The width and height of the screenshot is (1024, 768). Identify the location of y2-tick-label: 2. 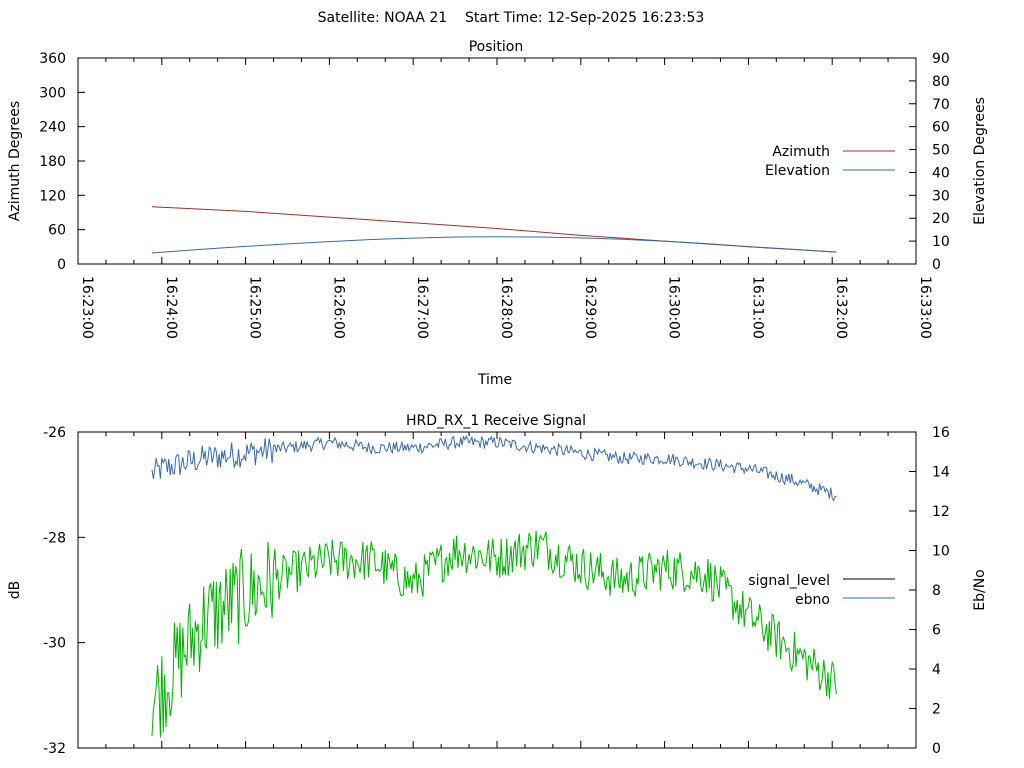
(936, 710).